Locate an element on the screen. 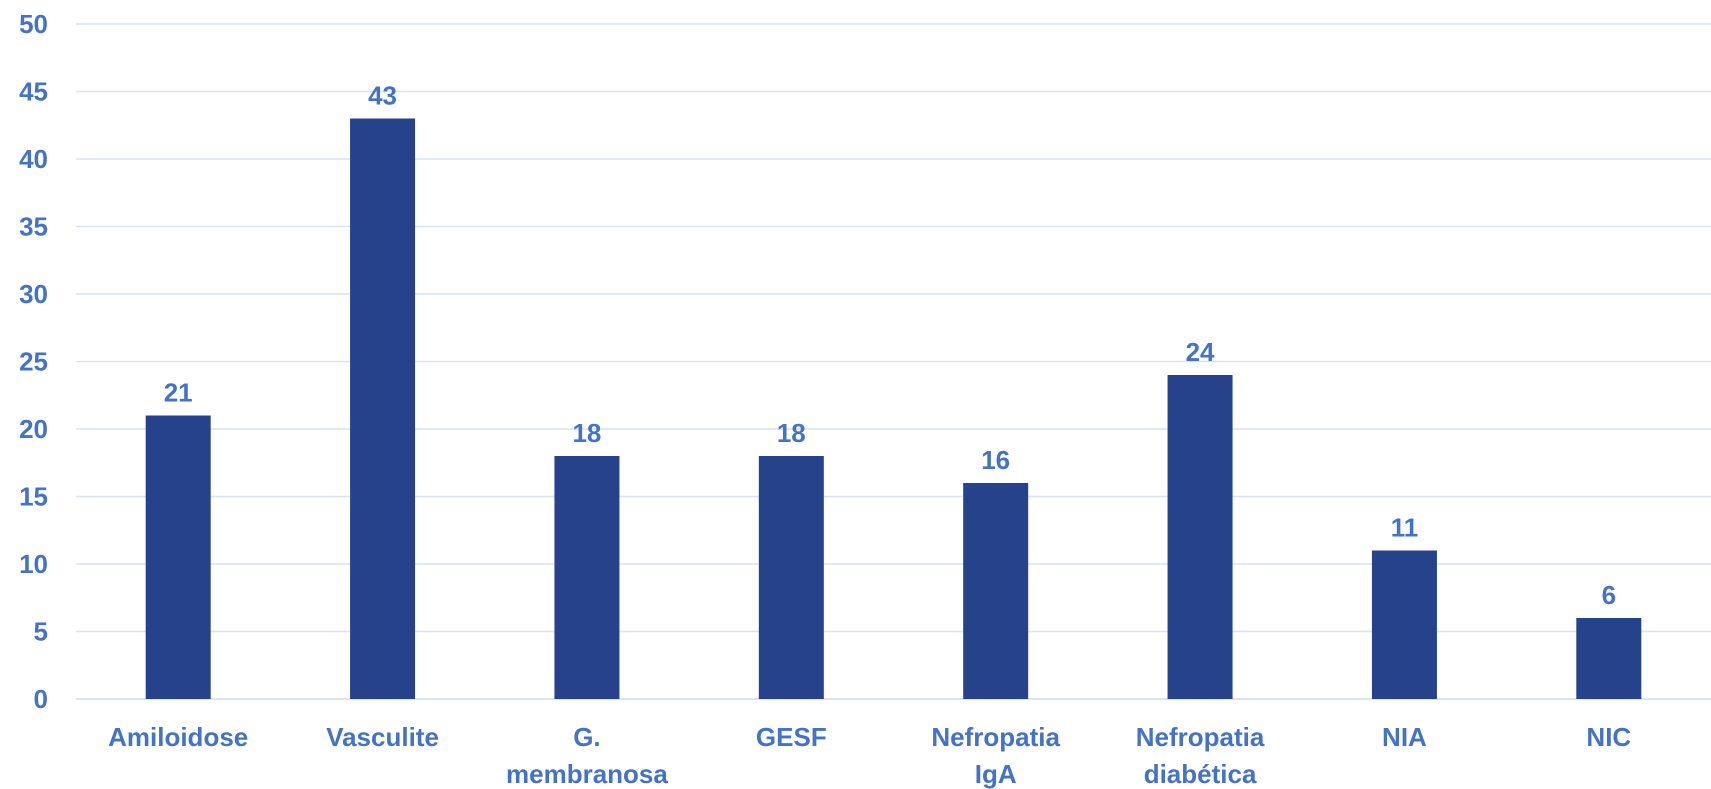  y-tick-label: 25 is located at coordinates (33, 362).